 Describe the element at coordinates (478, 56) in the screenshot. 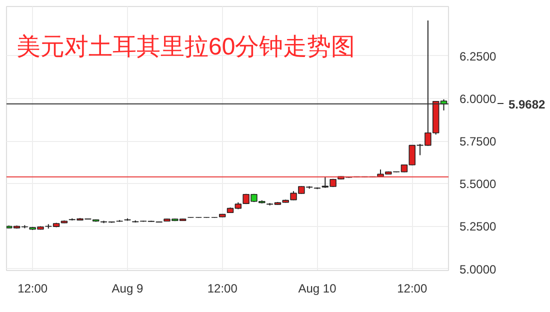

I see `y-tick-label: 6.2500` at that location.